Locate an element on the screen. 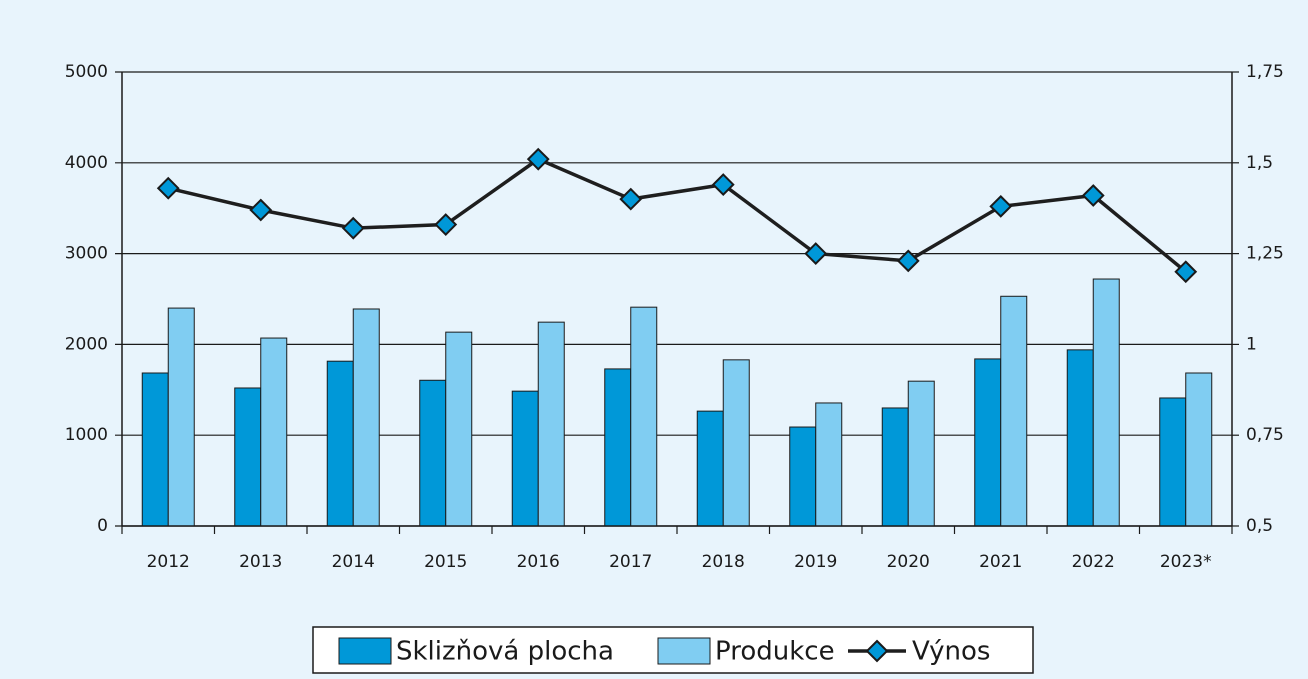  y-tick-label: 3000 is located at coordinates (86, 254).